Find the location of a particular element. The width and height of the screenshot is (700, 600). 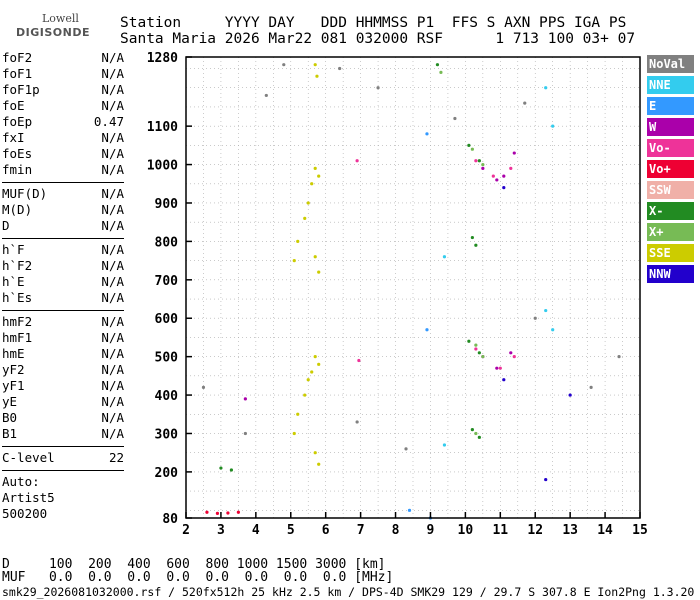

y-tick-label: 700 is located at coordinates (167, 281).